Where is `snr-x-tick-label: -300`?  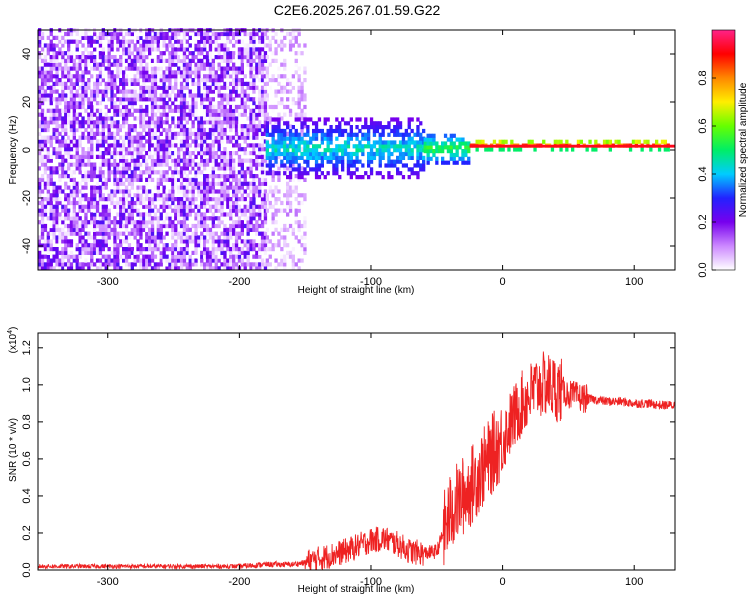 snr-x-tick-label: -300 is located at coordinates (108, 582).